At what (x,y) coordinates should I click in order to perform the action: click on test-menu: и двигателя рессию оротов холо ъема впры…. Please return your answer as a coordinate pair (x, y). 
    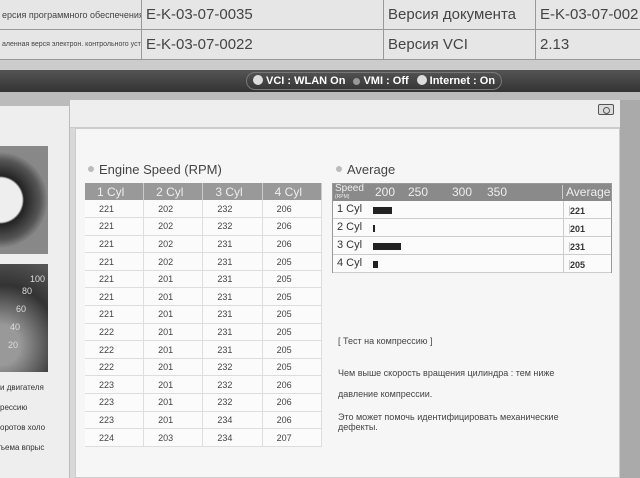
    Looking at the image, I should click on (26, 418).